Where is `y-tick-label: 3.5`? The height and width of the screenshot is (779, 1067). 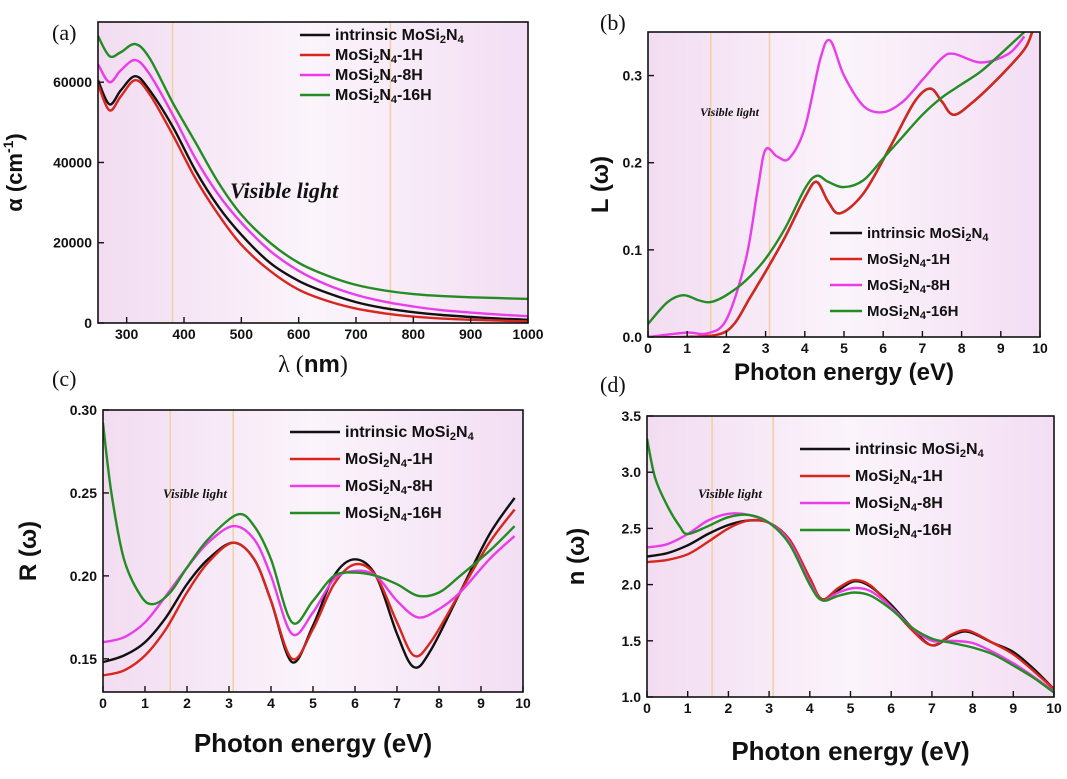 y-tick-label: 3.5 is located at coordinates (632, 416).